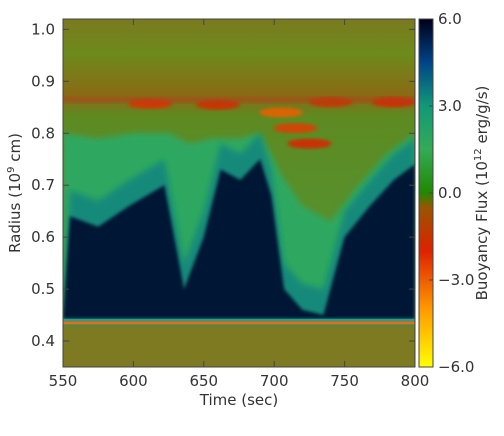  What do you see at coordinates (456, 280) in the screenshot?
I see `colorbar-tick-label: −3.0` at bounding box center [456, 280].